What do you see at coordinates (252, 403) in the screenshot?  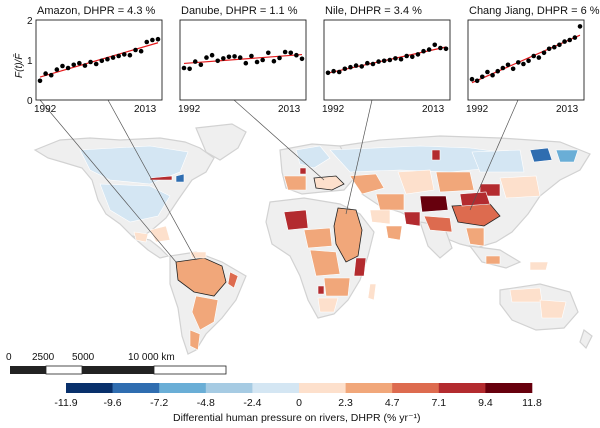 I see `colorbar-tick: -2.4` at bounding box center [252, 403].